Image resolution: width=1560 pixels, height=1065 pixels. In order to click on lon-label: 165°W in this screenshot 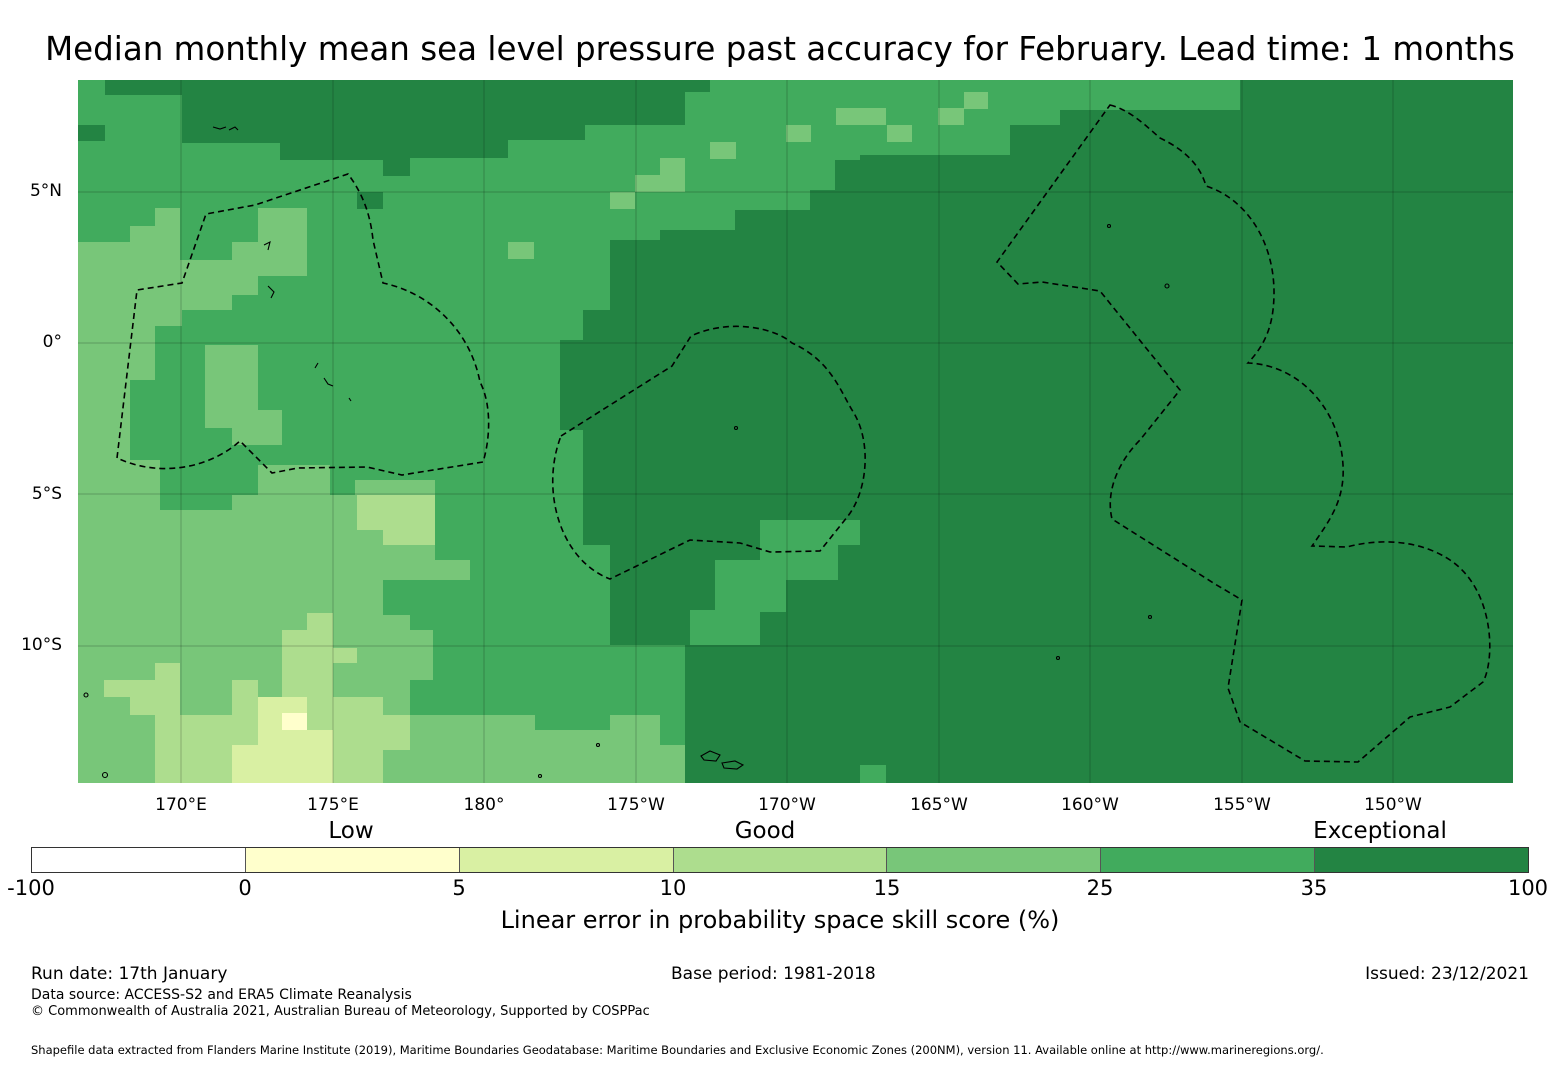, I will do `click(939, 805)`.